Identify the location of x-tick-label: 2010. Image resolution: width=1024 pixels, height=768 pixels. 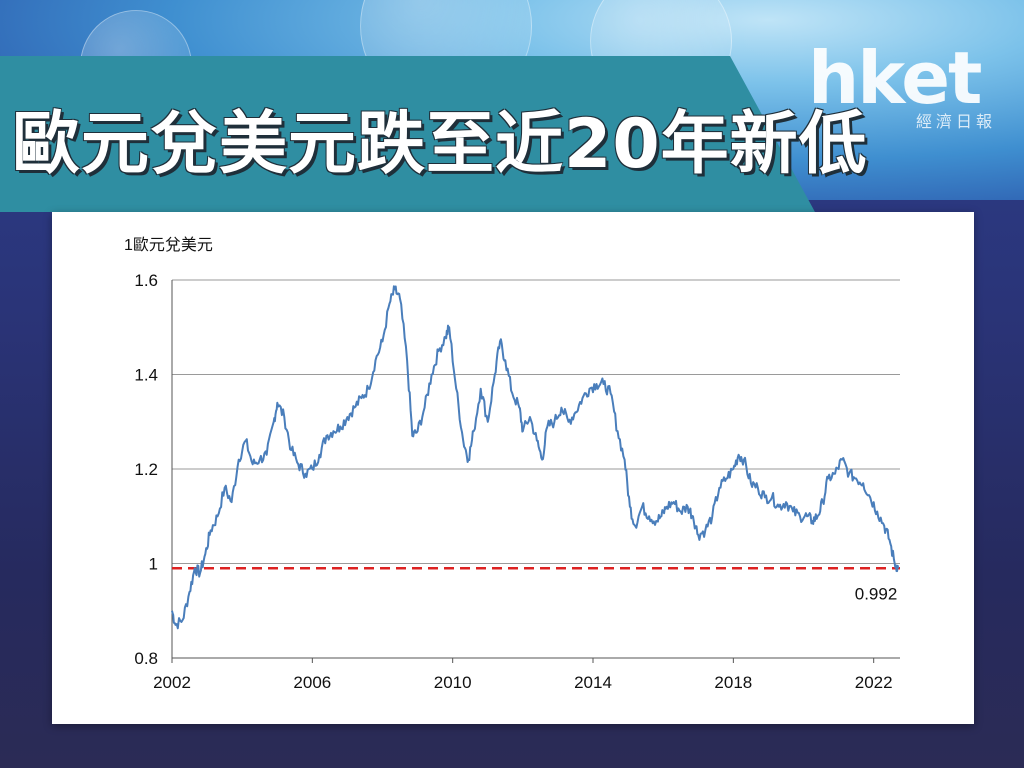
(453, 682).